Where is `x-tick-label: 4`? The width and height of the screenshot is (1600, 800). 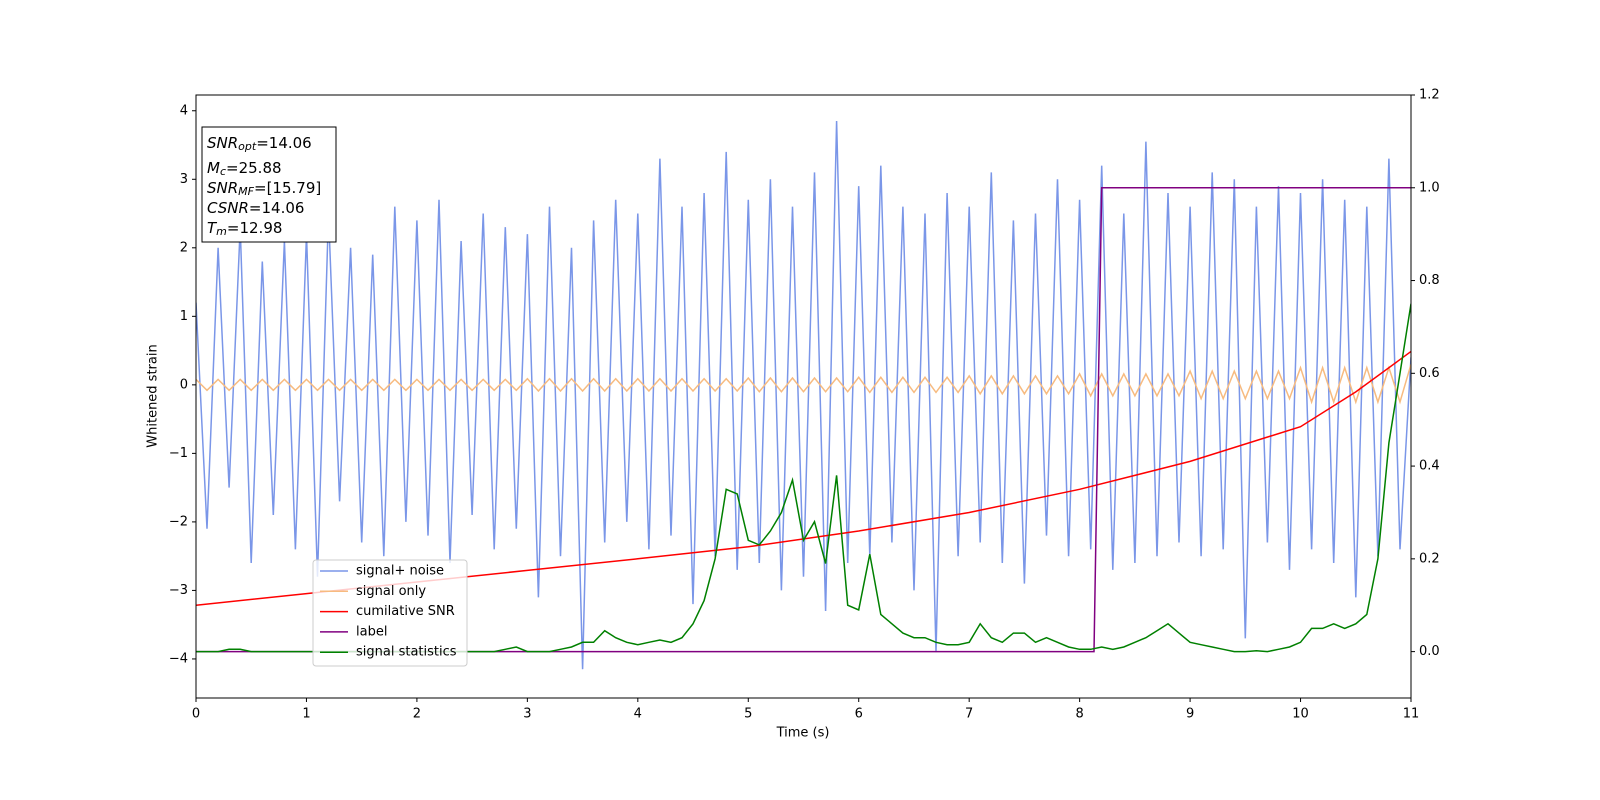 x-tick-label: 4 is located at coordinates (638, 714).